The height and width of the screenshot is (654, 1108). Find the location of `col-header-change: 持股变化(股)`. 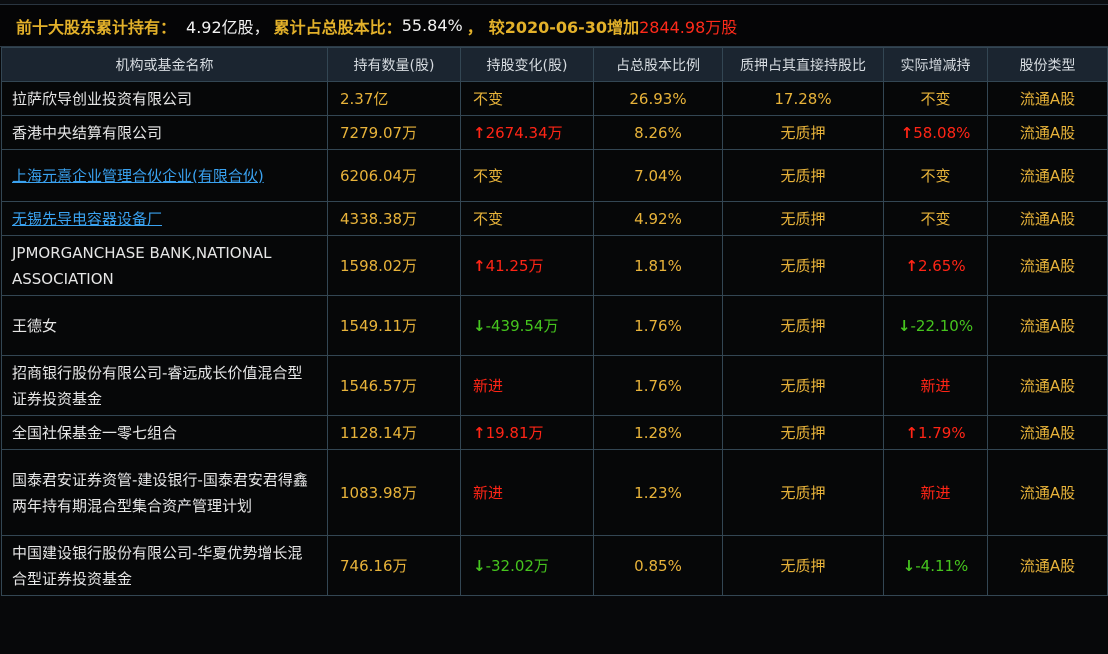

col-header-change: 持股变化(股) is located at coordinates (527, 64).